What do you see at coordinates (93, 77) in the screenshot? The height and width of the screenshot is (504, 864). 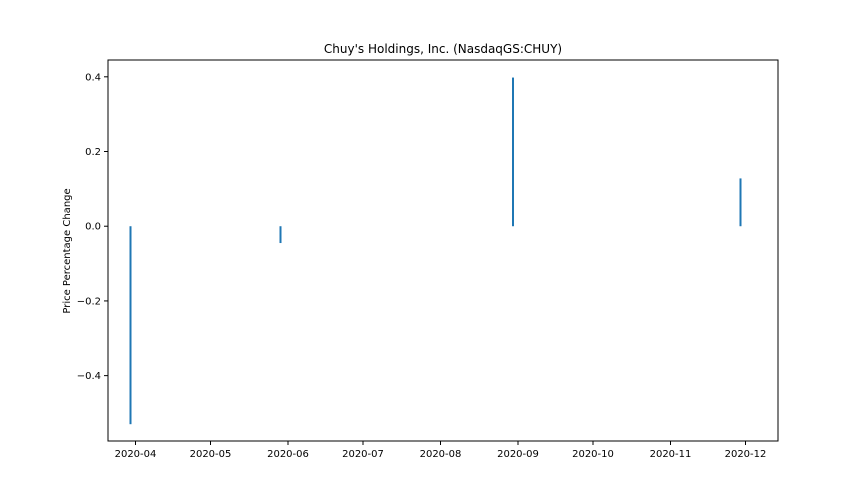 I see `y-tick-label-4: 0.4` at bounding box center [93, 77].